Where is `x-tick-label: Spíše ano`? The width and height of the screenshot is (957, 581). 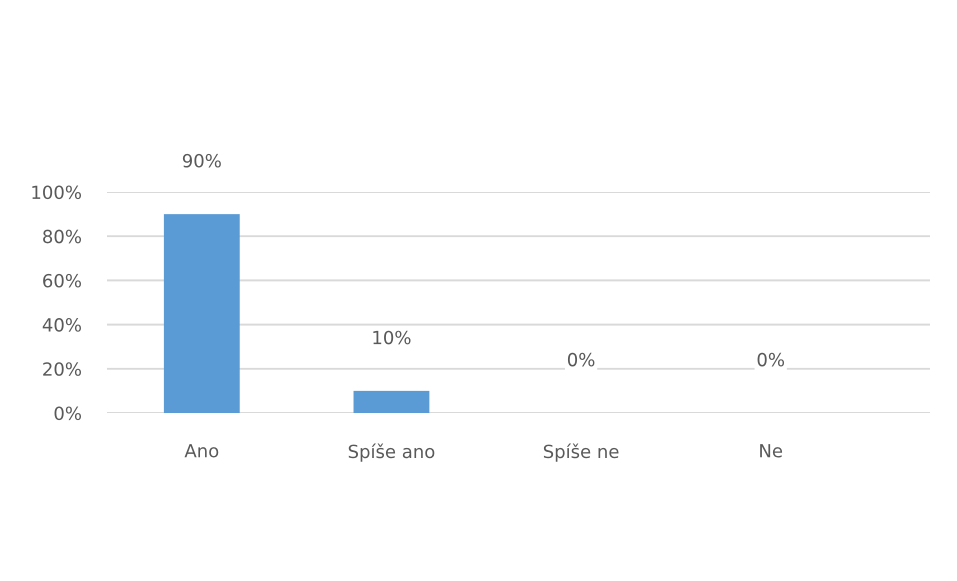 x-tick-label: Spíše ano is located at coordinates (391, 453).